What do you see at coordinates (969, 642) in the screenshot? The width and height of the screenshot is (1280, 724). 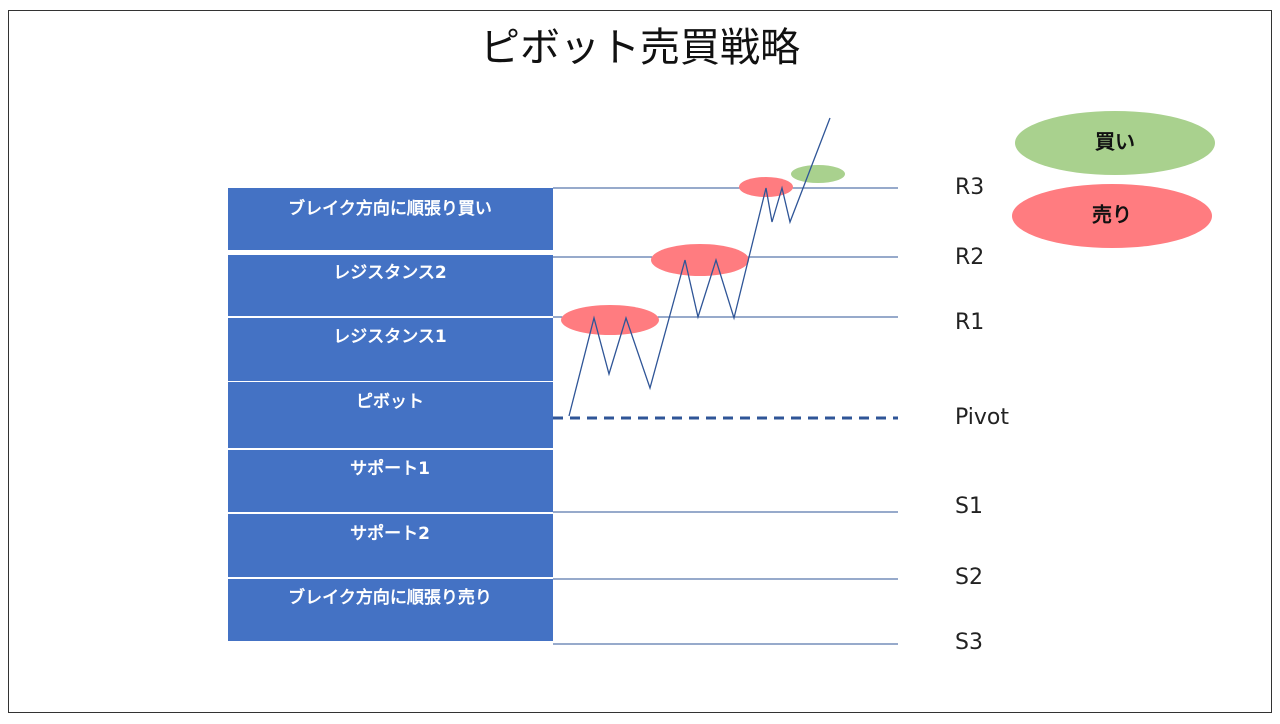 I see `level-label: S3` at bounding box center [969, 642].